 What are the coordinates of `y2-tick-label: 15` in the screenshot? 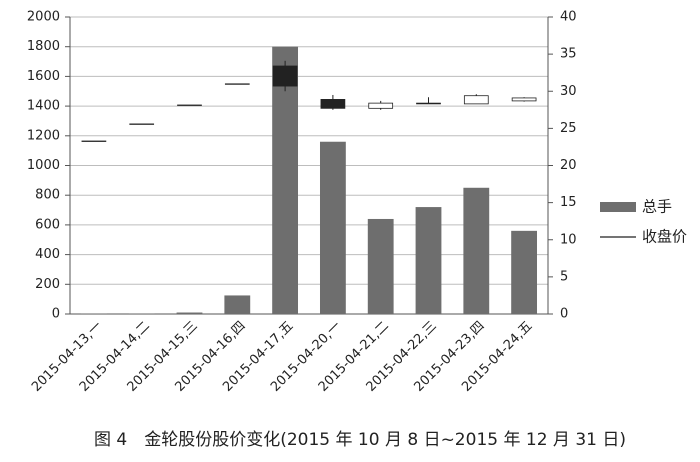 It's located at (568, 202).